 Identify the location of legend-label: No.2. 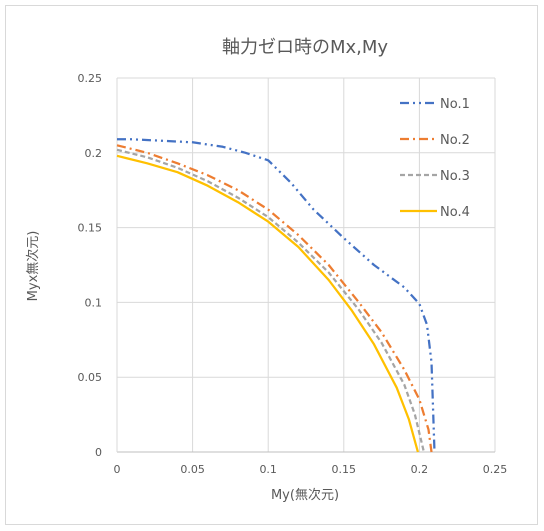
(455, 140).